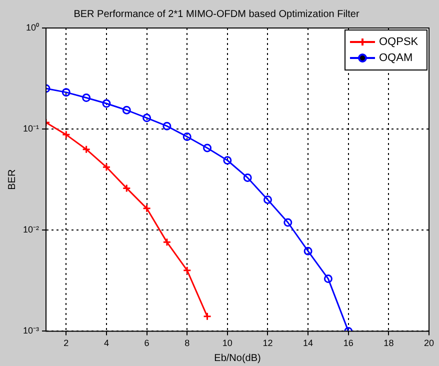 This screenshot has width=439, height=366. Describe the element at coordinates (66, 343) in the screenshot. I see `x-tick-label: 2` at that location.